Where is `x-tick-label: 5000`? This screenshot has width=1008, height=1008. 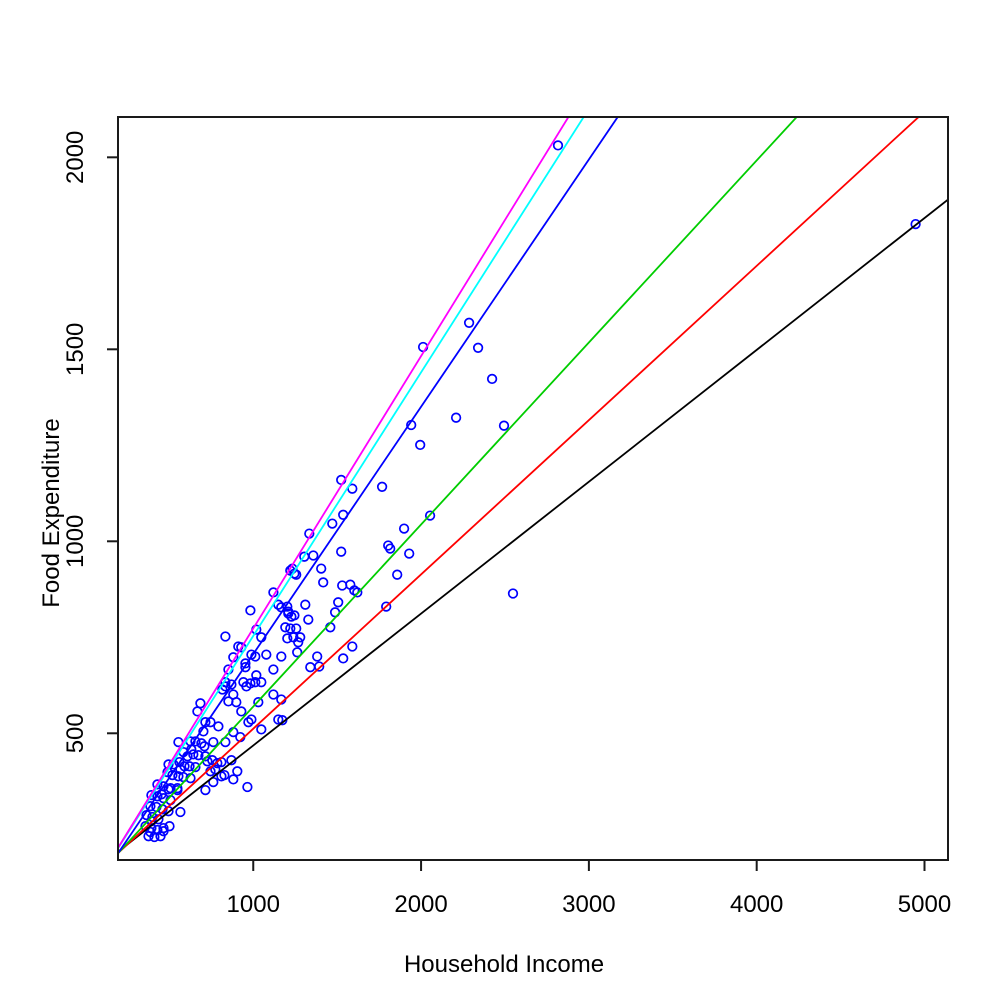
x-tick-label: 5000 is located at coordinates (924, 904).